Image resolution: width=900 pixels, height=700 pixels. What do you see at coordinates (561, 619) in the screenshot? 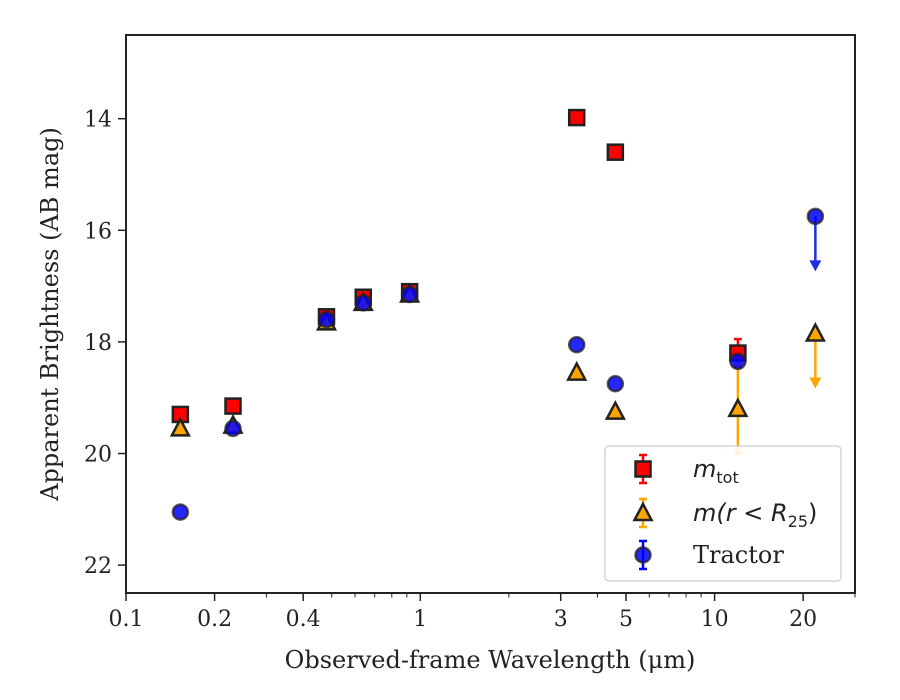
I see `x-tick-label: 3` at bounding box center [561, 619].